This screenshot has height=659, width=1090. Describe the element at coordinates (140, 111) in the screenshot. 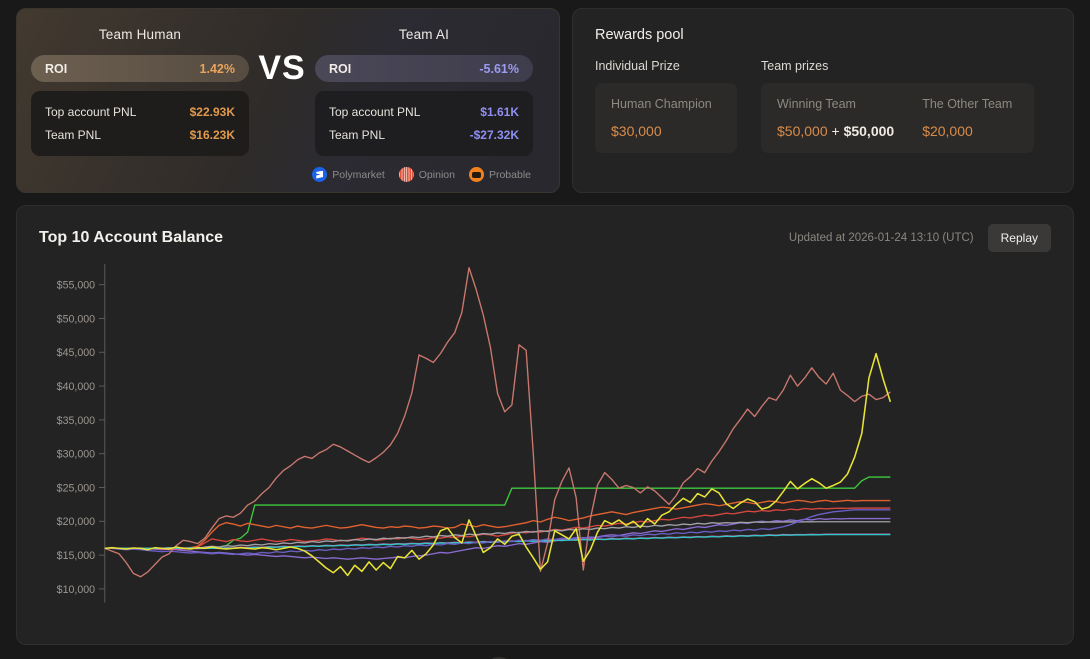

I see `stat-row: Top account PNL $22.93K` at that location.